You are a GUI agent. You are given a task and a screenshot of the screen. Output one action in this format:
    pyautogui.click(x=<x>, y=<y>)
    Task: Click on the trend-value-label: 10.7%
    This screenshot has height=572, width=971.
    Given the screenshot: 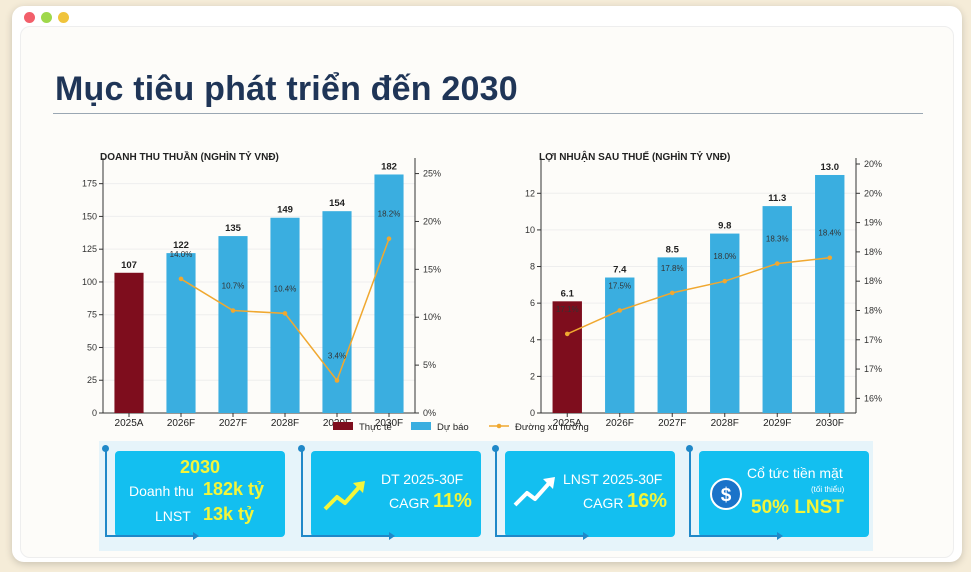 What is the action you would take?
    pyautogui.click(x=233, y=286)
    